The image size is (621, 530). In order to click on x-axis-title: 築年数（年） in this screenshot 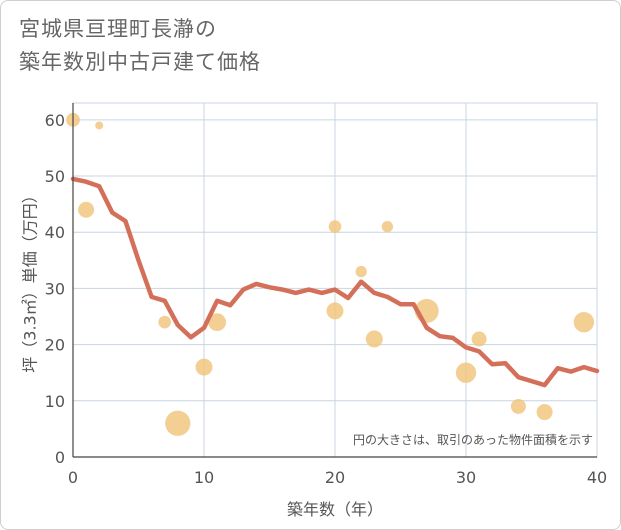, I will do `click(335, 509)`.